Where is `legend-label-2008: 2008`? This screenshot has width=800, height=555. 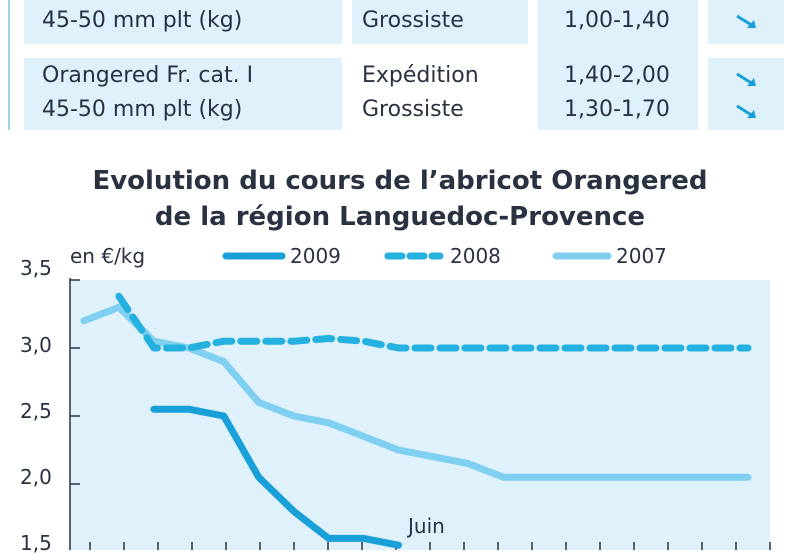 legend-label-2008: 2008 is located at coordinates (475, 256).